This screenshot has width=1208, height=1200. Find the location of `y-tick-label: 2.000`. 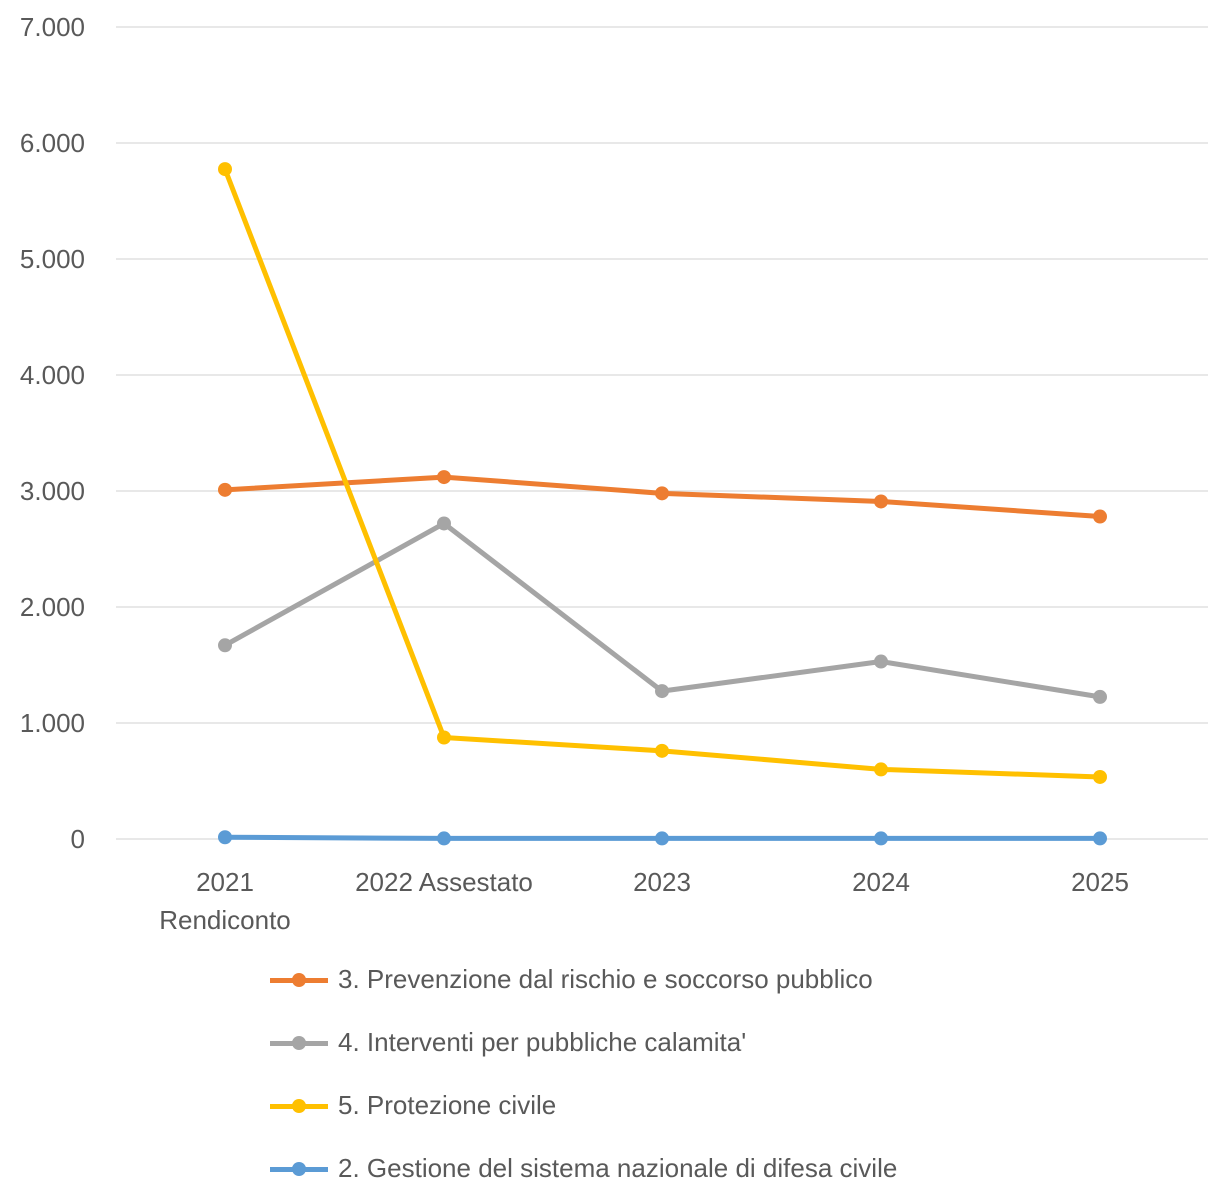

y-tick-label: 2.000 is located at coordinates (52, 607).